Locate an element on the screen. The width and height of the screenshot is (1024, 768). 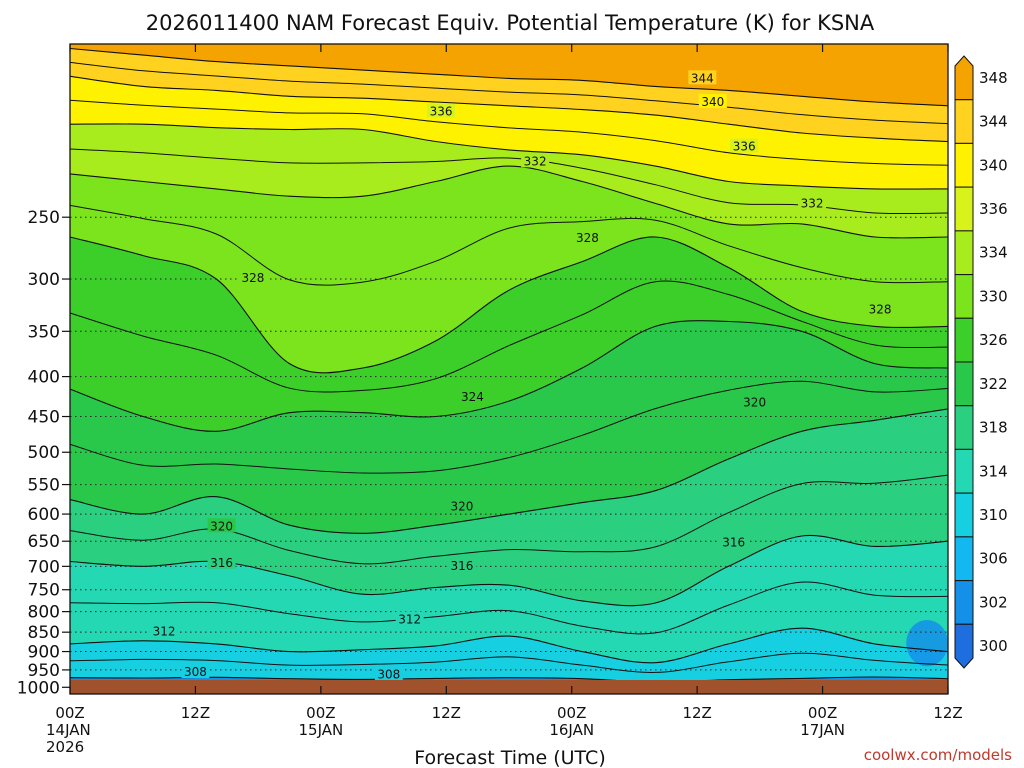
y-tick-label-450: 450 is located at coordinates (44, 418).